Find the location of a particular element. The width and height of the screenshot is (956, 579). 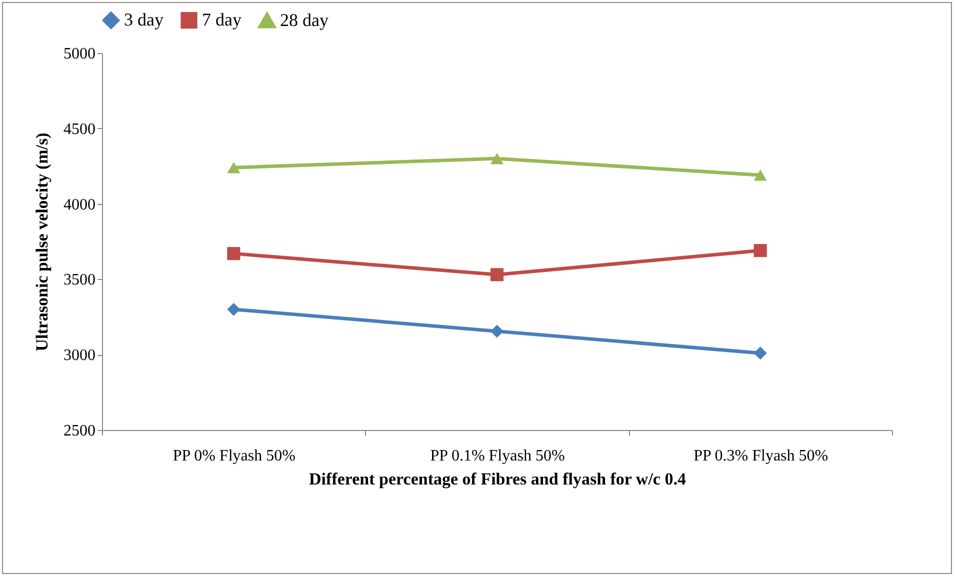

y-tick-label: 4000 is located at coordinates (80, 205).